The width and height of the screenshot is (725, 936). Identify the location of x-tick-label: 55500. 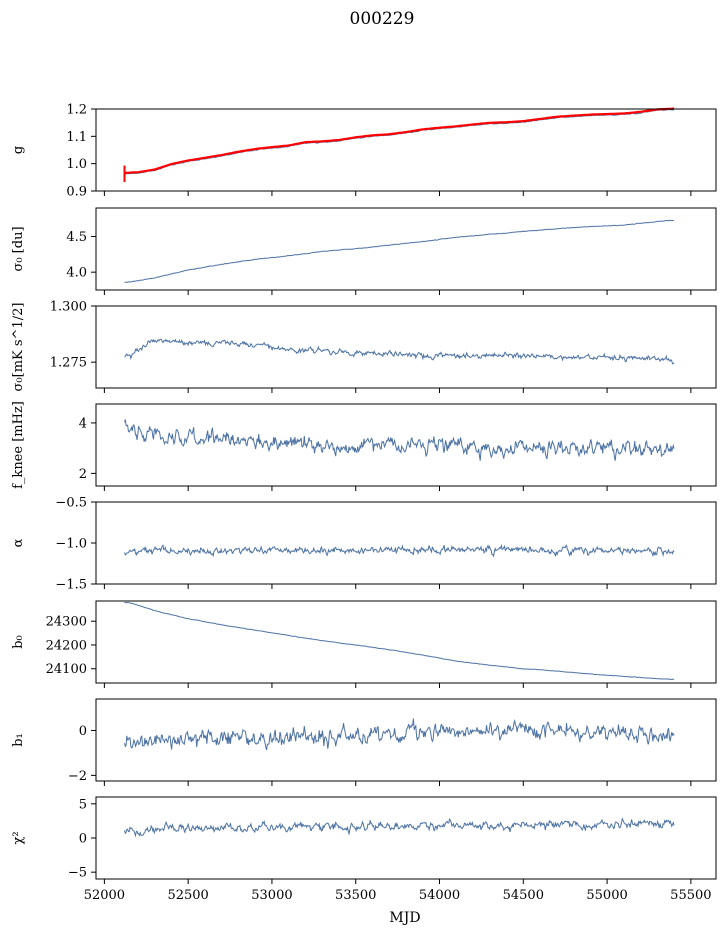
(690, 895).